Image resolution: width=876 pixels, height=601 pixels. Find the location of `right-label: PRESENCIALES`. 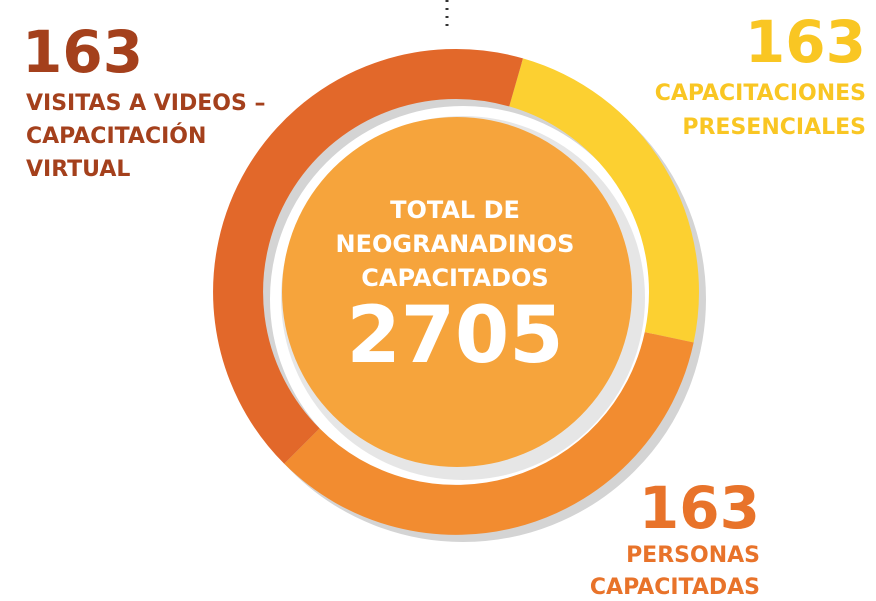

right-label: PRESENCIALES is located at coordinates (774, 127).